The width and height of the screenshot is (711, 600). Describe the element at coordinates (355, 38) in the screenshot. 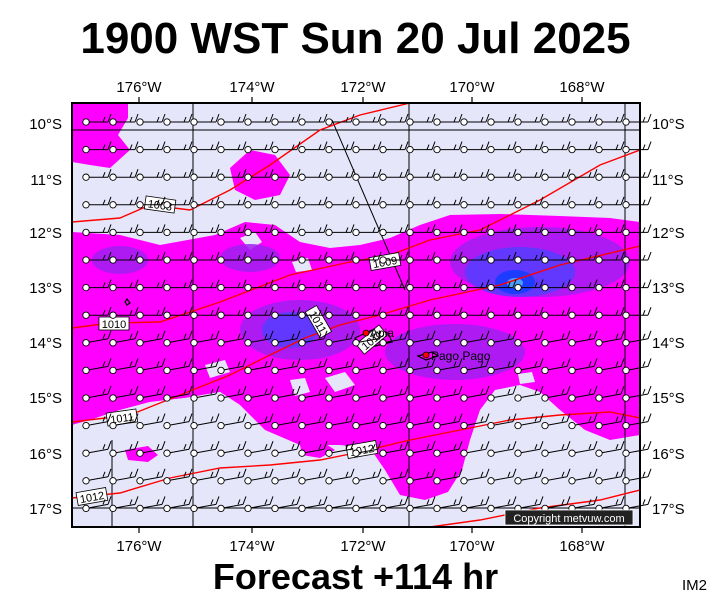

I see `map-title: 1900 WST Sun 20 Jul 2025` at that location.